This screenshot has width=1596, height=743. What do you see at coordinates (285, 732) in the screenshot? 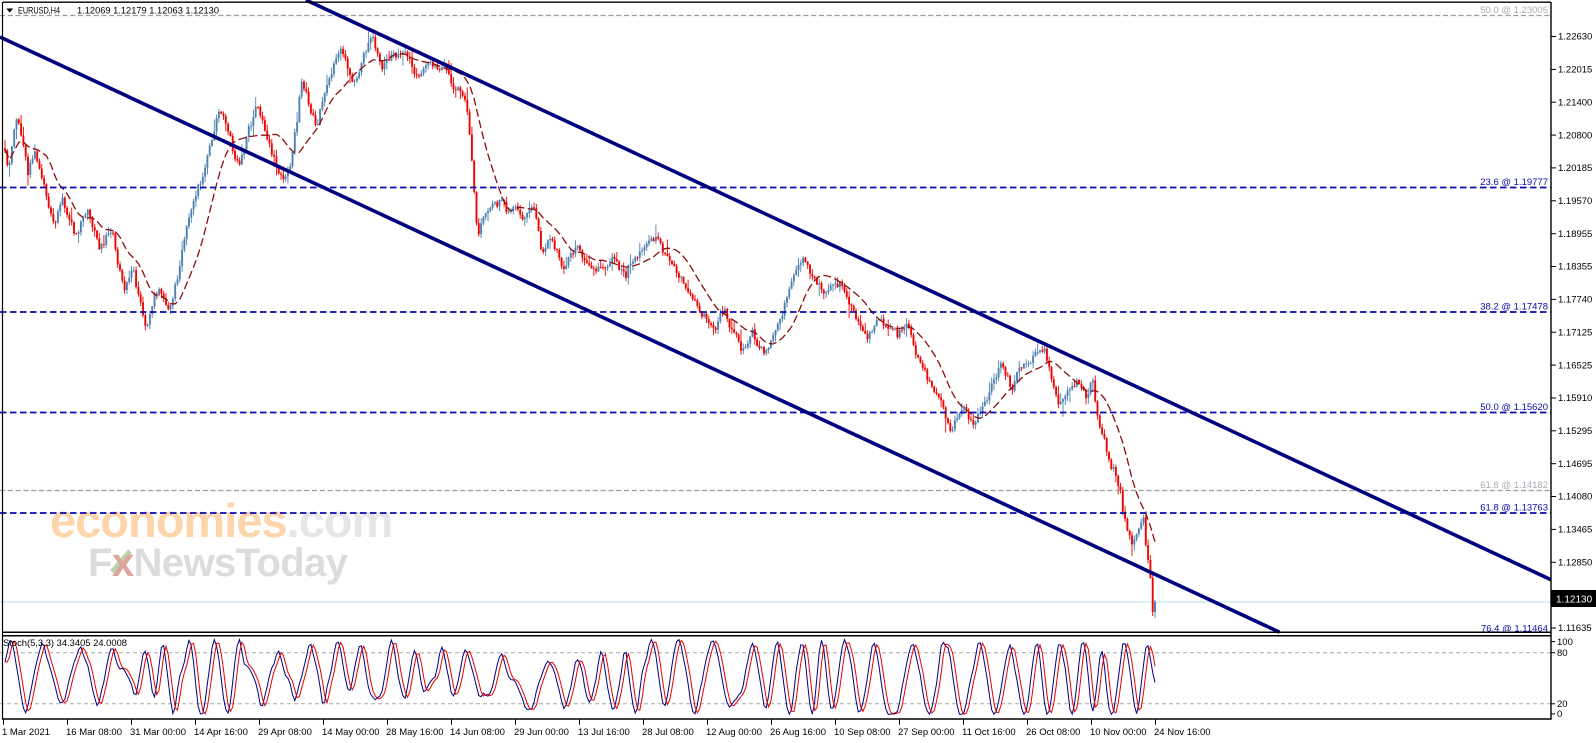
I see `svg-text: 29 Apr 08:00` at bounding box center [285, 732].